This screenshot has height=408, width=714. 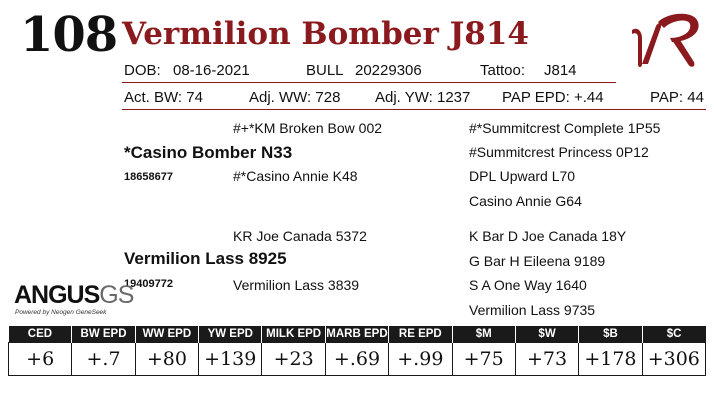 I want to click on sire-sire-dam: #Summitcrest Princess 0P12, so click(x=559, y=152).